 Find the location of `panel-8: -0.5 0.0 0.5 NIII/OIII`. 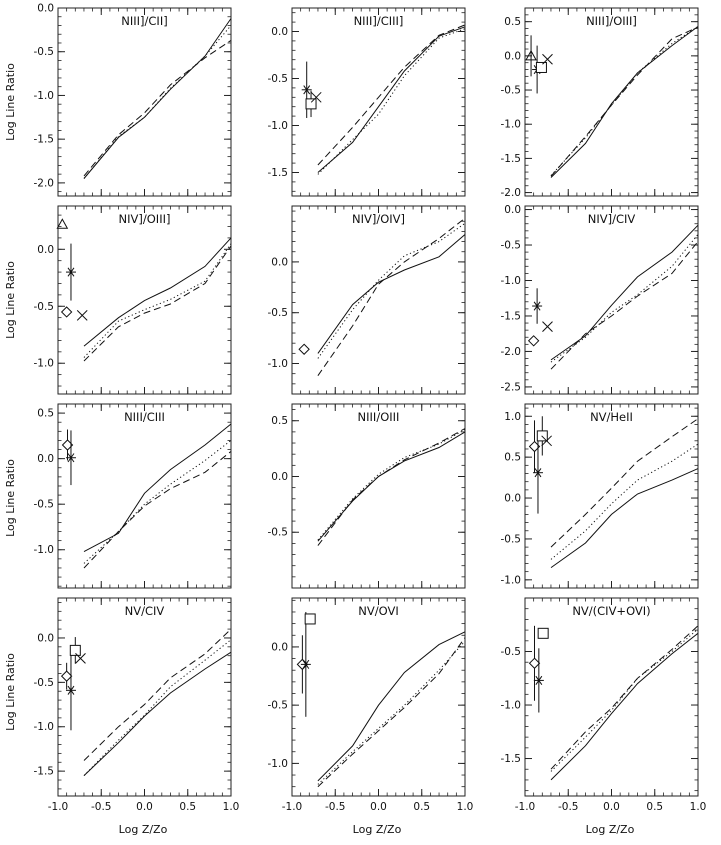

panel-8: -0.5 0.0 0.5 NIII/OIII is located at coordinates (367, 496).